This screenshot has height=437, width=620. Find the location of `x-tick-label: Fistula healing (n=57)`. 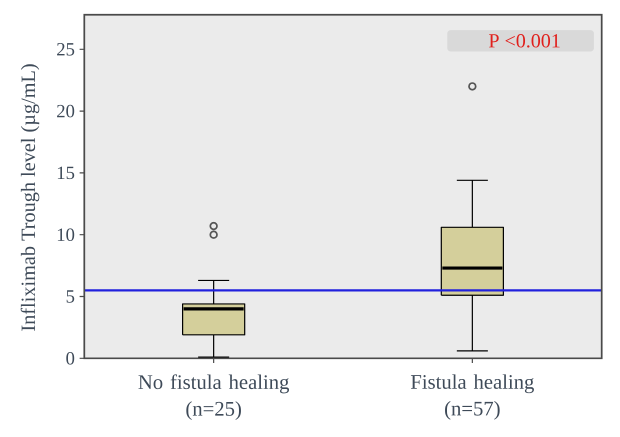

x-tick-label: Fistula healing (n=57) is located at coordinates (472, 397).